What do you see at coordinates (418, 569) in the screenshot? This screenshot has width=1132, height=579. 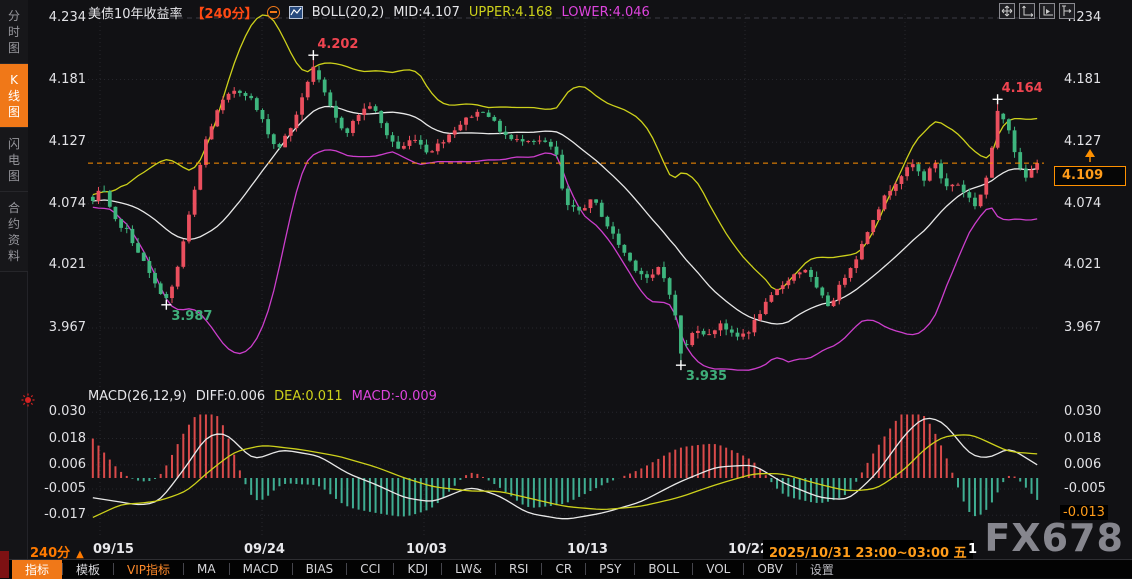 I see `toolbar-item-KDJ: KDJ` at bounding box center [418, 569].